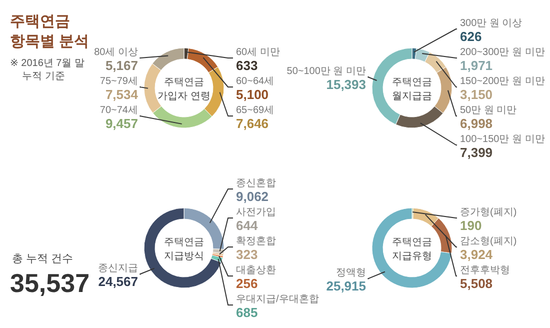  I want to click on data-label: 256, so click(247, 283).